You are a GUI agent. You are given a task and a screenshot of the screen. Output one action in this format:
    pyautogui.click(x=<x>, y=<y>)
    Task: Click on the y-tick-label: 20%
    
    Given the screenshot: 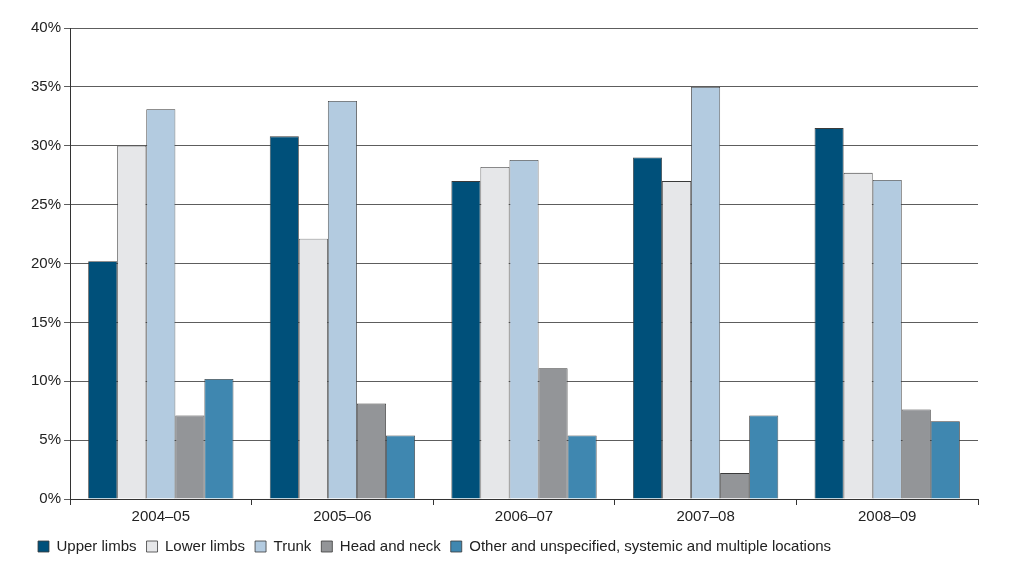 What is the action you would take?
    pyautogui.click(x=46, y=262)
    